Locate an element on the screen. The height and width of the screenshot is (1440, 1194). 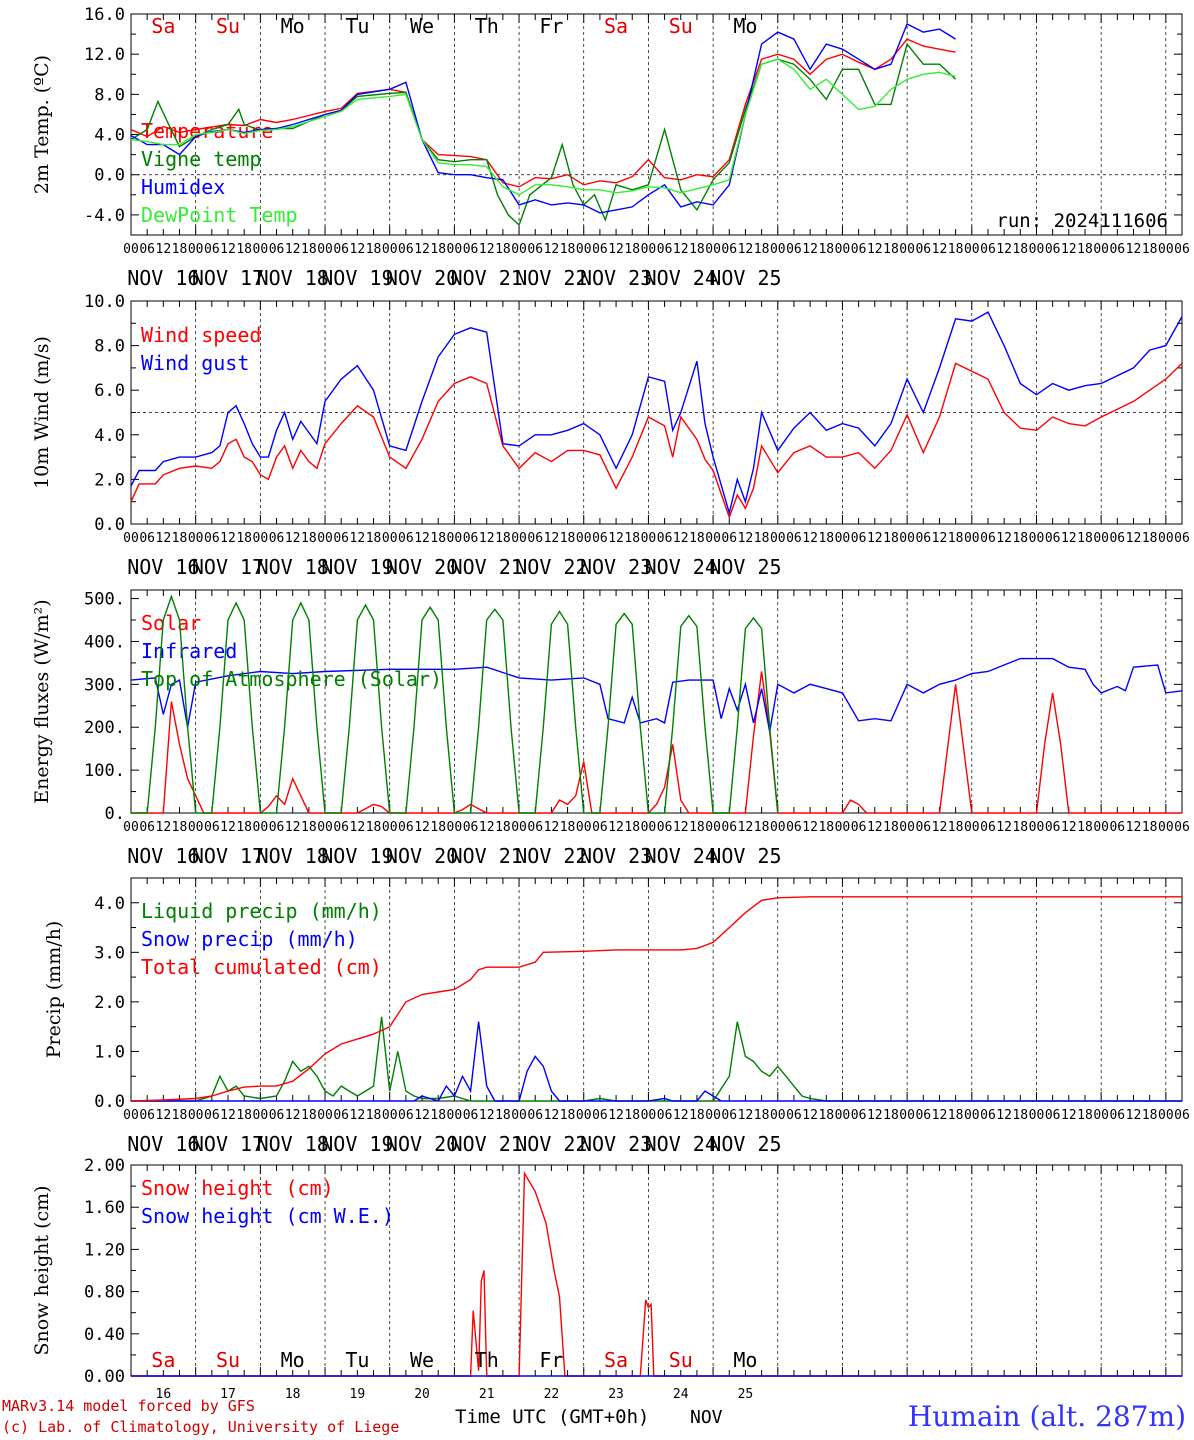
date-label: NOV 25 is located at coordinates (745, 278).